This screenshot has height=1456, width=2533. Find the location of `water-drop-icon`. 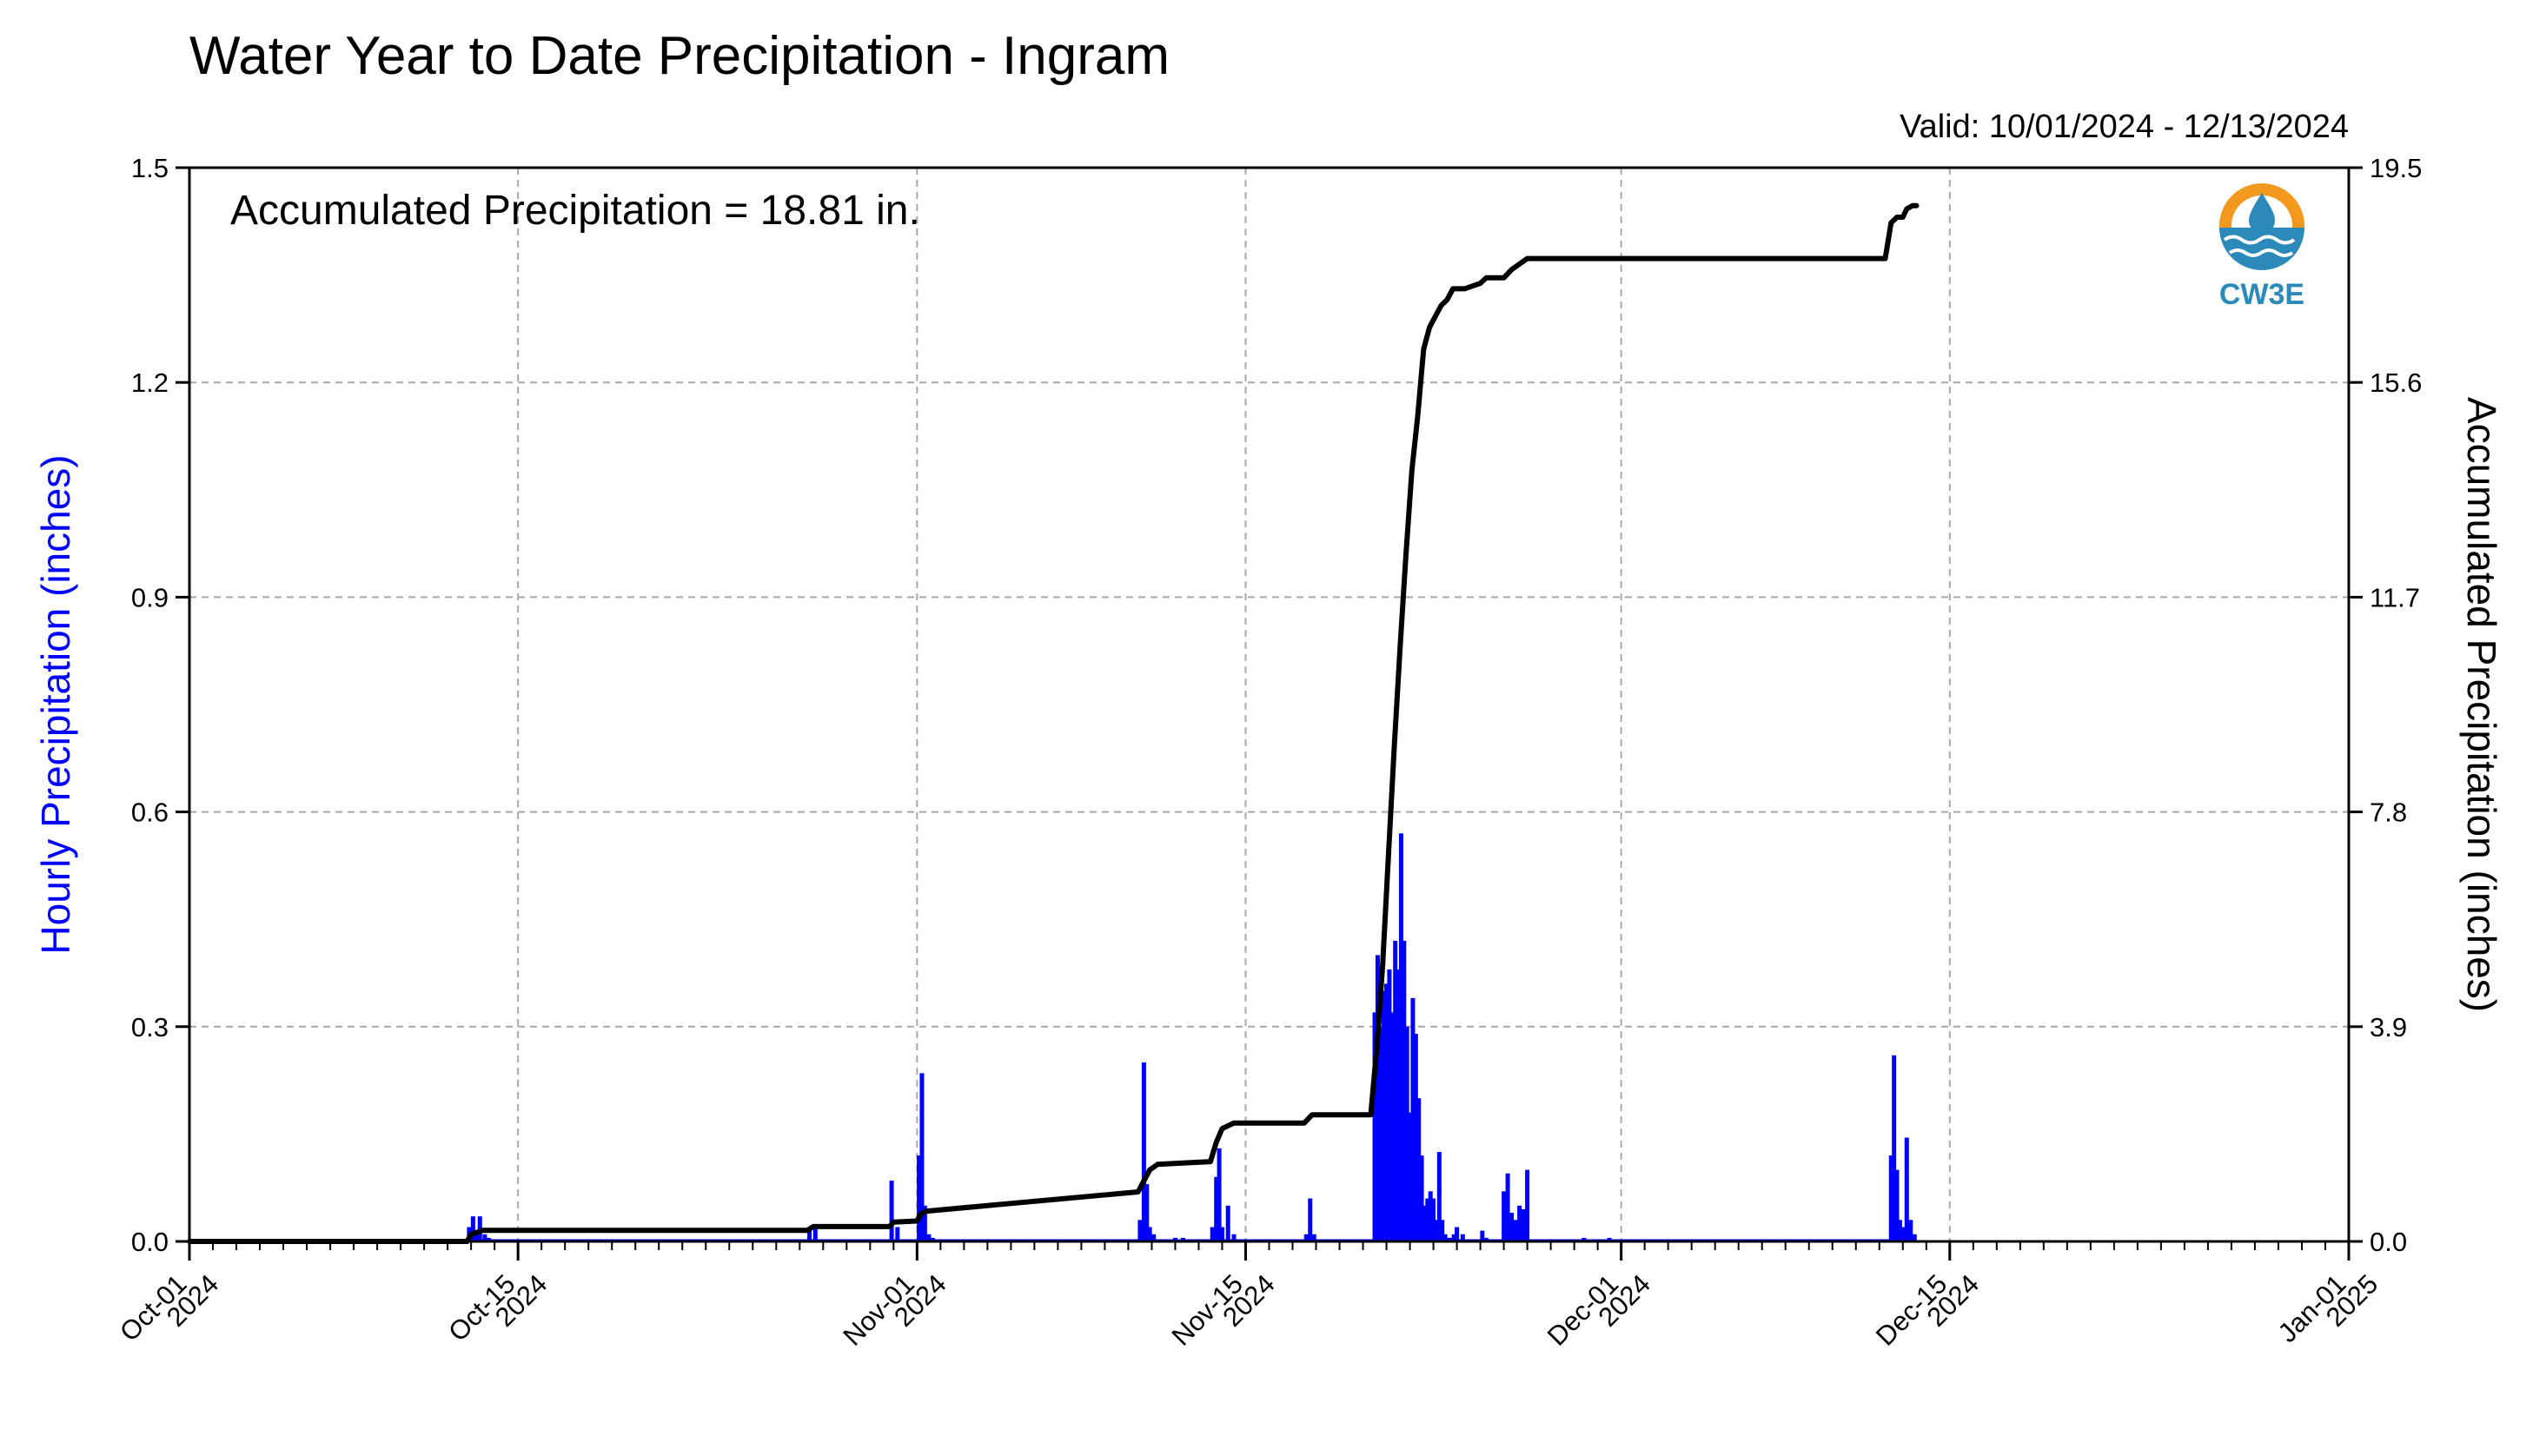

water-drop-icon is located at coordinates (2262, 213).